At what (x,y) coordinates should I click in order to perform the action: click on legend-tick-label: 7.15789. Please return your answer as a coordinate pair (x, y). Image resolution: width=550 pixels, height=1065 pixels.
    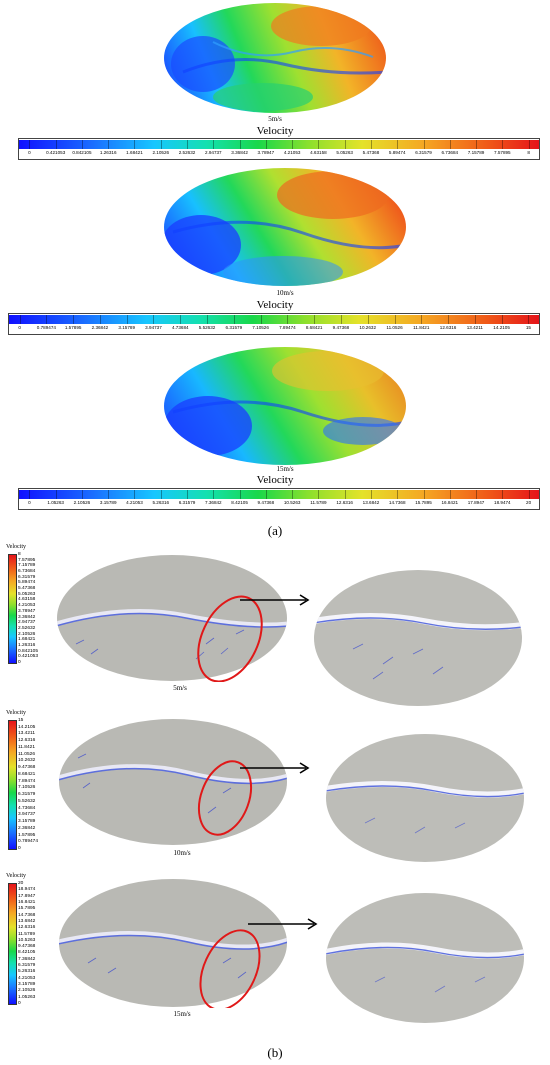
    Looking at the image, I should click on (27, 566).